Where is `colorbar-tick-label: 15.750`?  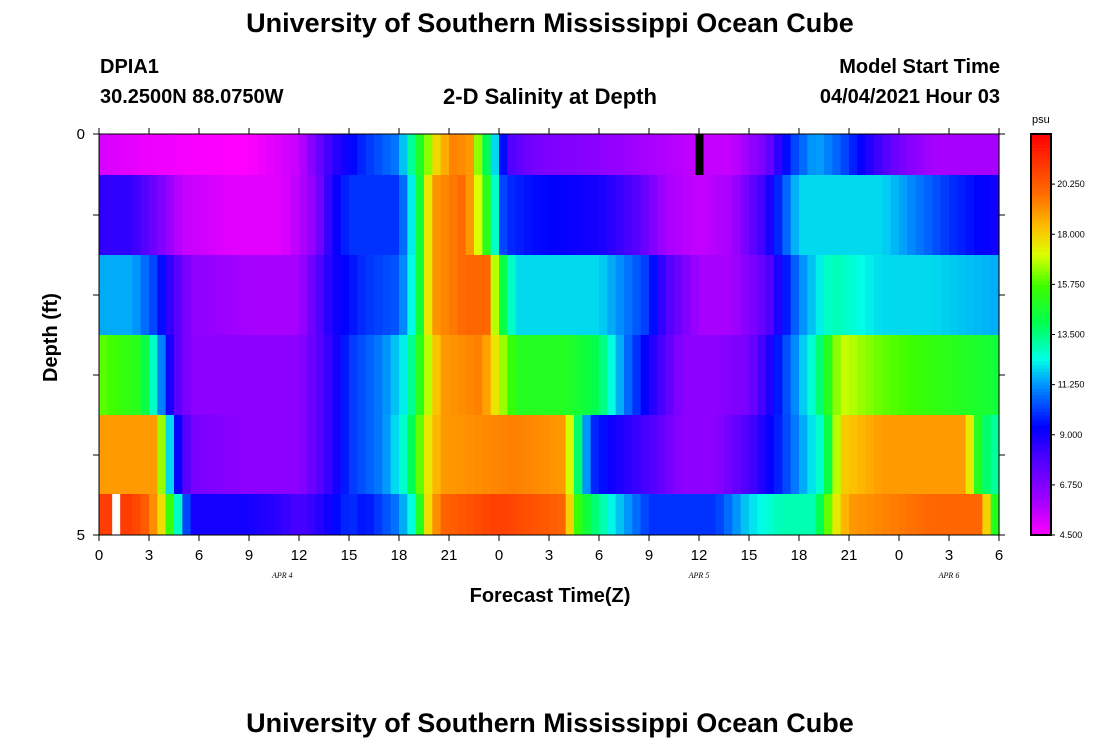 colorbar-tick-label: 15.750 is located at coordinates (1071, 284).